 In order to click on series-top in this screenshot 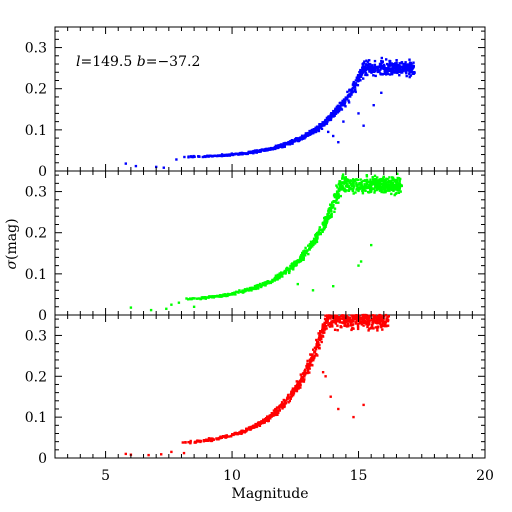, I will do `click(270, 112)`.